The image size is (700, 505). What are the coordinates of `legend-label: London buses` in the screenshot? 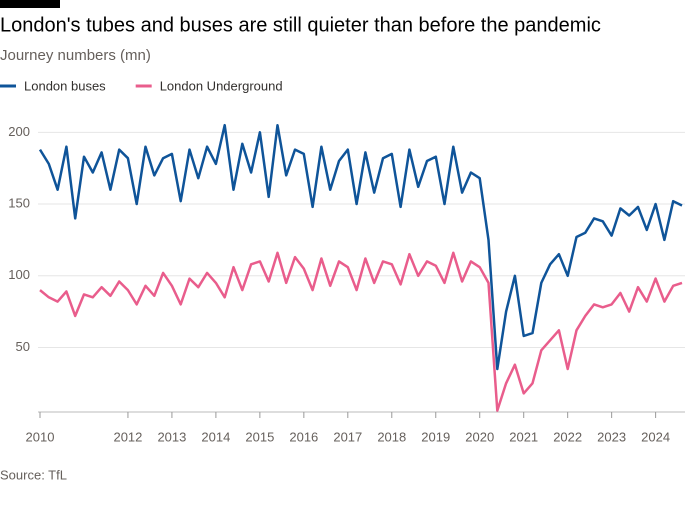 It's located at (65, 85).